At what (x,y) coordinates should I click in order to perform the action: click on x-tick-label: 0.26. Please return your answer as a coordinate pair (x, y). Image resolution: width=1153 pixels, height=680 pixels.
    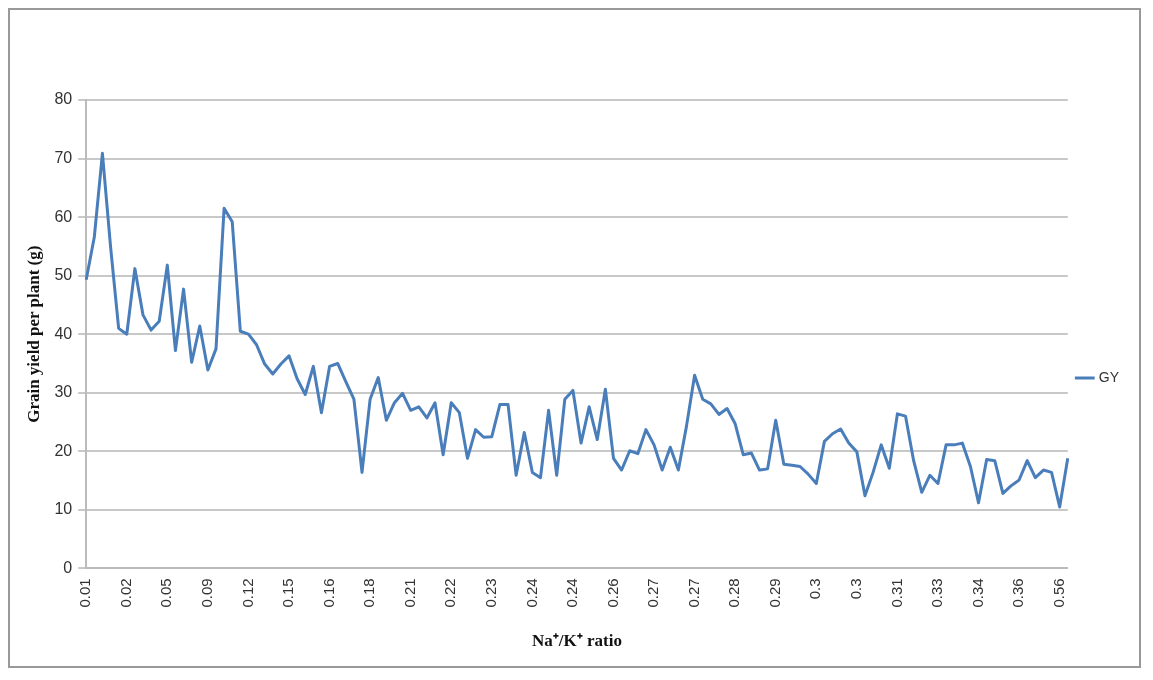
    Looking at the image, I should click on (612, 593).